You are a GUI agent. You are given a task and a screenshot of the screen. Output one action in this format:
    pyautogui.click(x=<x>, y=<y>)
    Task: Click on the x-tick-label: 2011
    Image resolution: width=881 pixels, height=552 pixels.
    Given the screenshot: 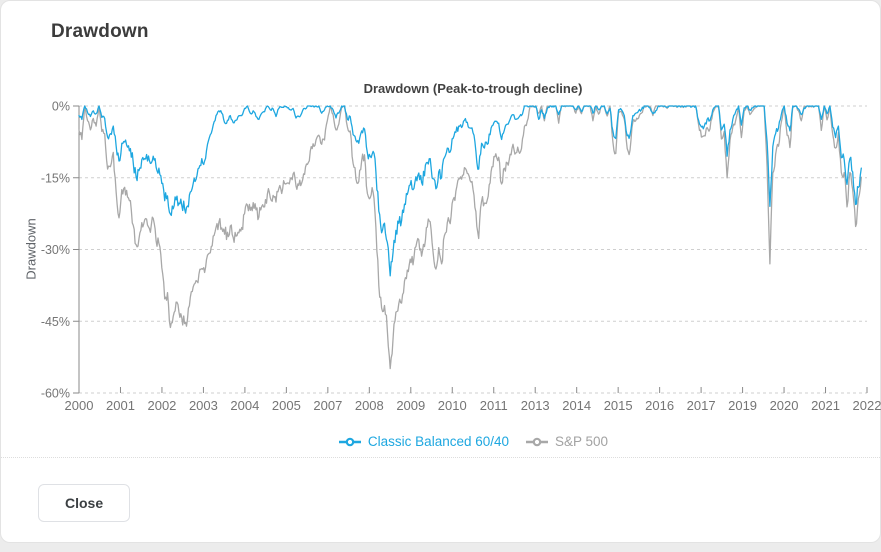 What is the action you would take?
    pyautogui.click(x=494, y=405)
    